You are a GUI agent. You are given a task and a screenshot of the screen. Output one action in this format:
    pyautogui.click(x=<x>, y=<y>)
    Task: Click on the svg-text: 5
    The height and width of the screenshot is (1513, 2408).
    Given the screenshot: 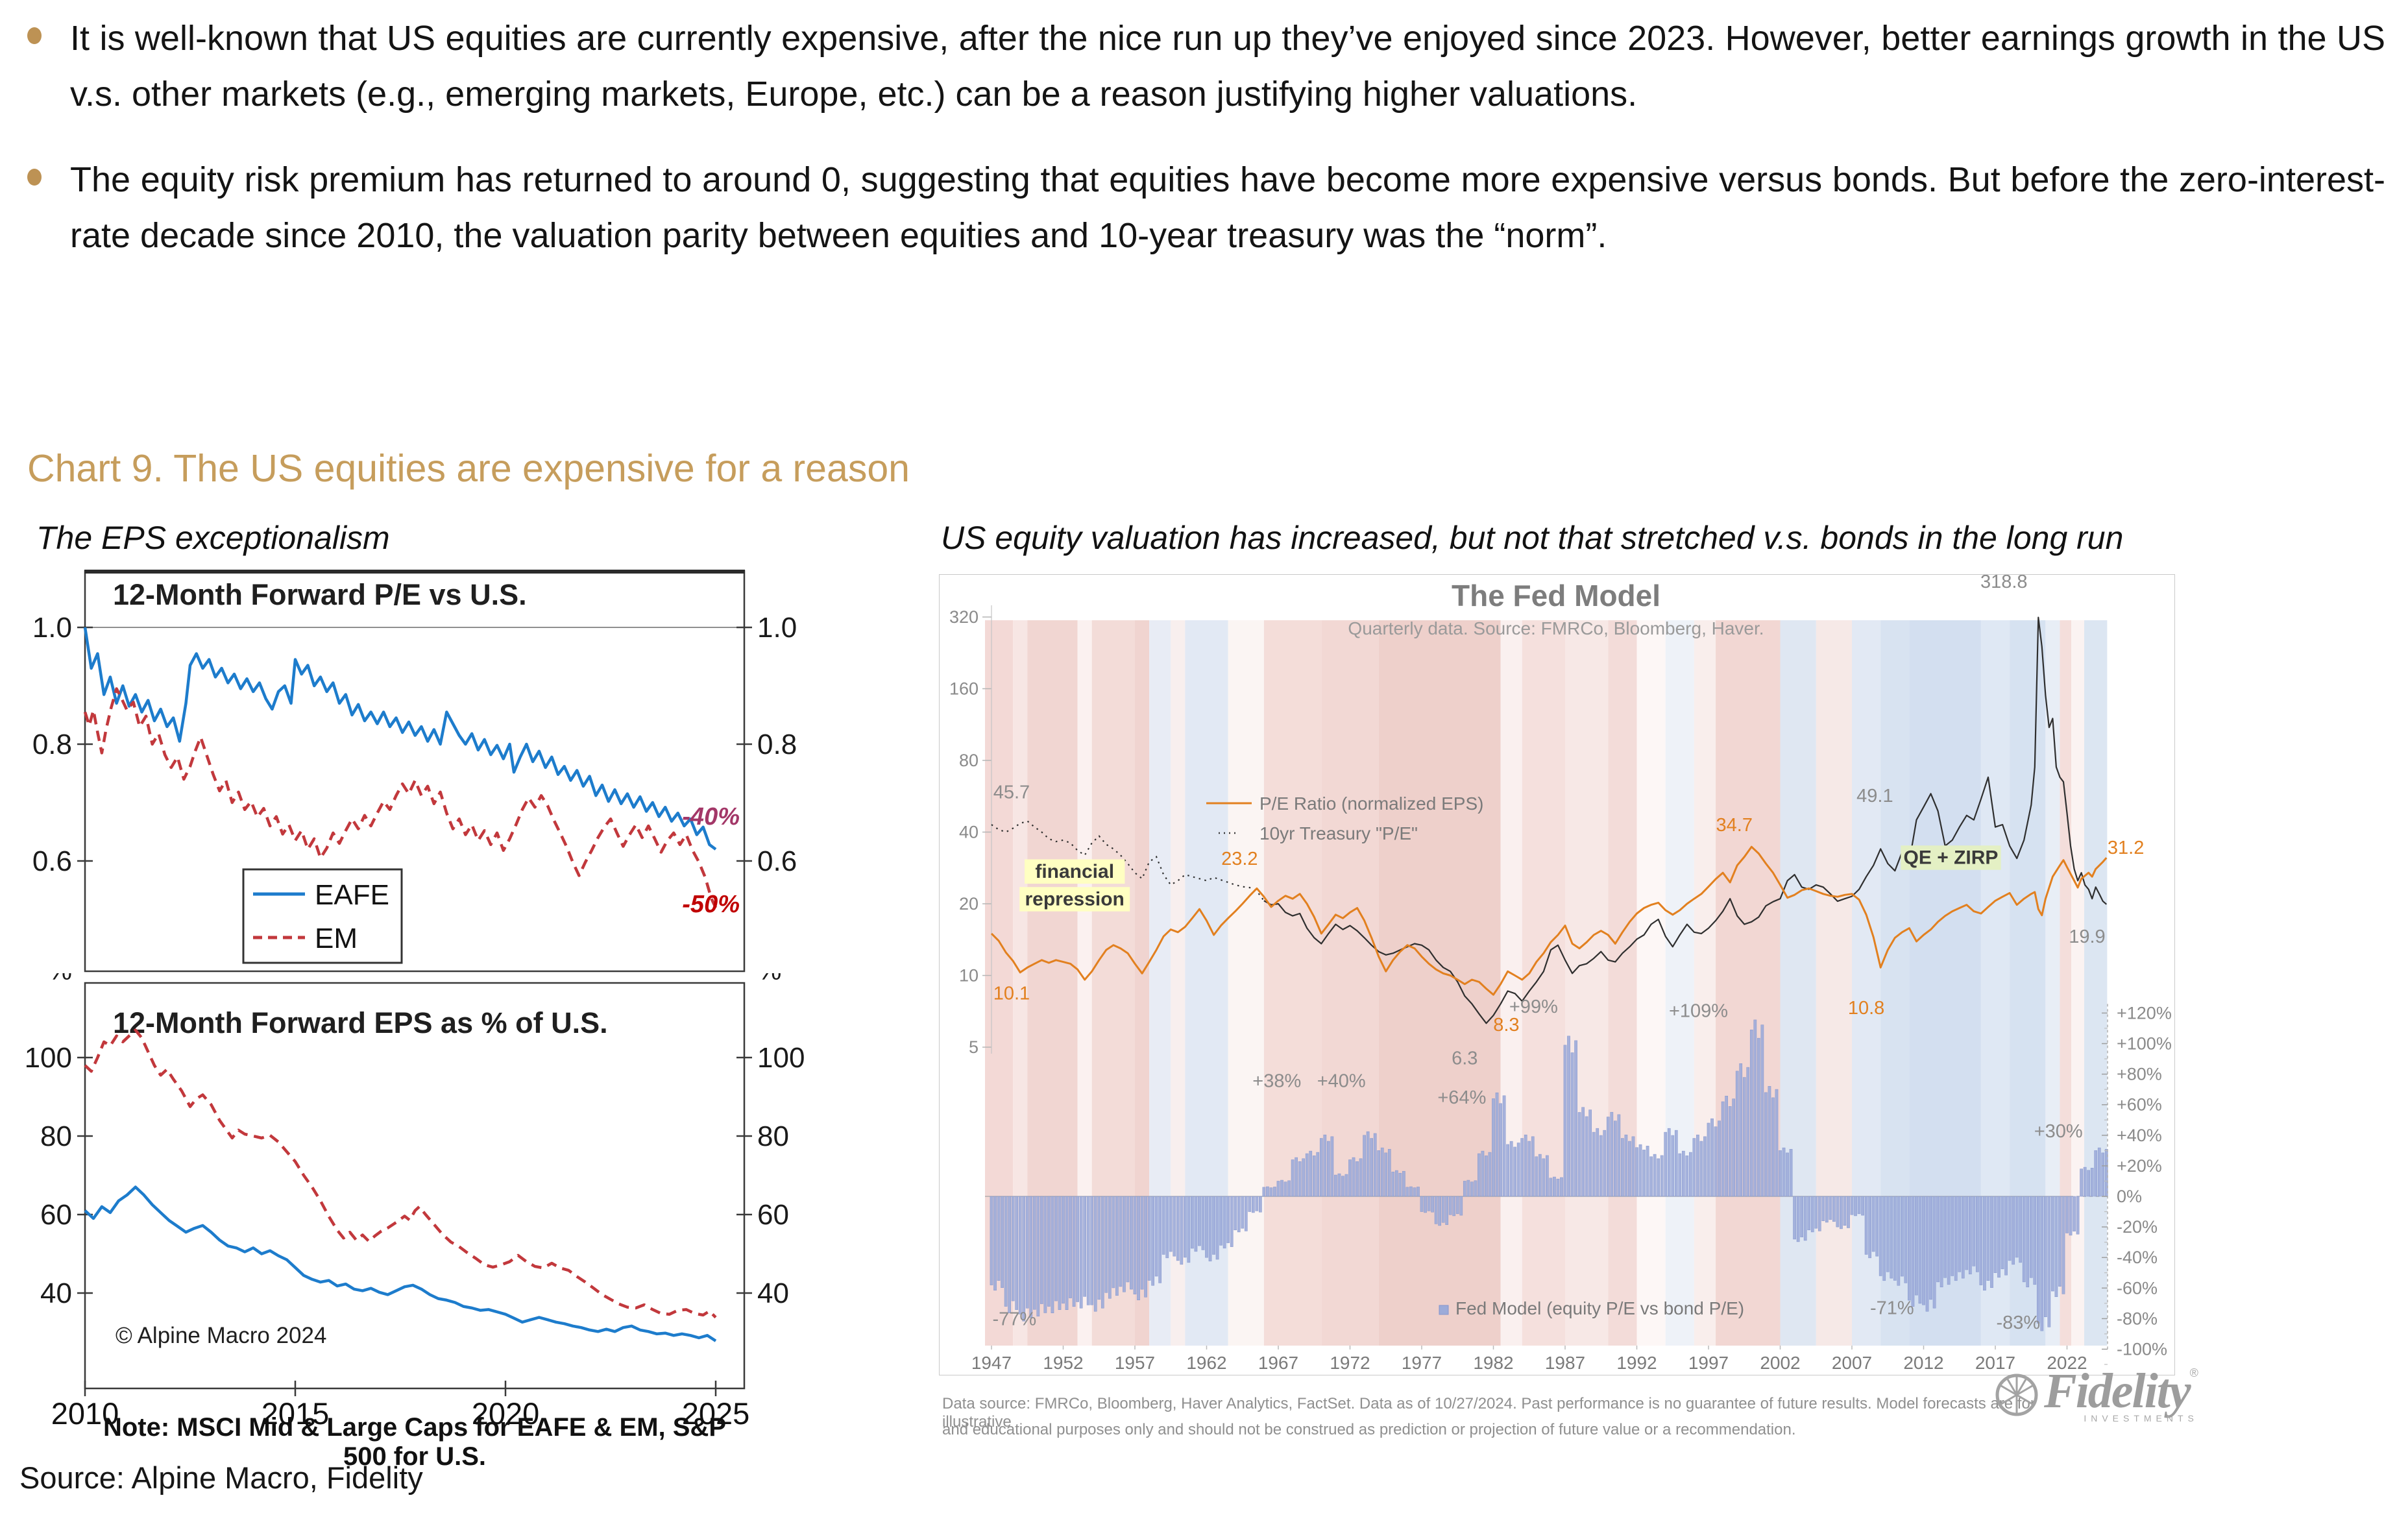 What is the action you would take?
    pyautogui.click(x=974, y=1047)
    